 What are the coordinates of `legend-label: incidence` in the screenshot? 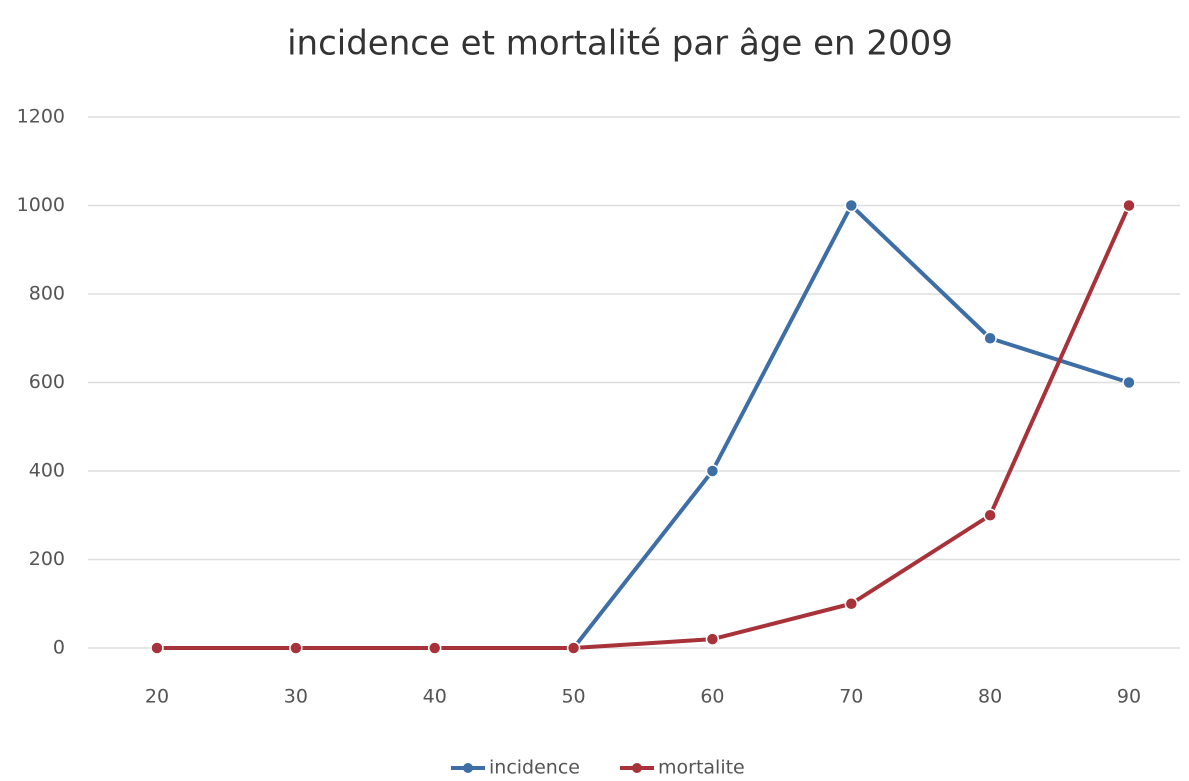 It's located at (534, 768).